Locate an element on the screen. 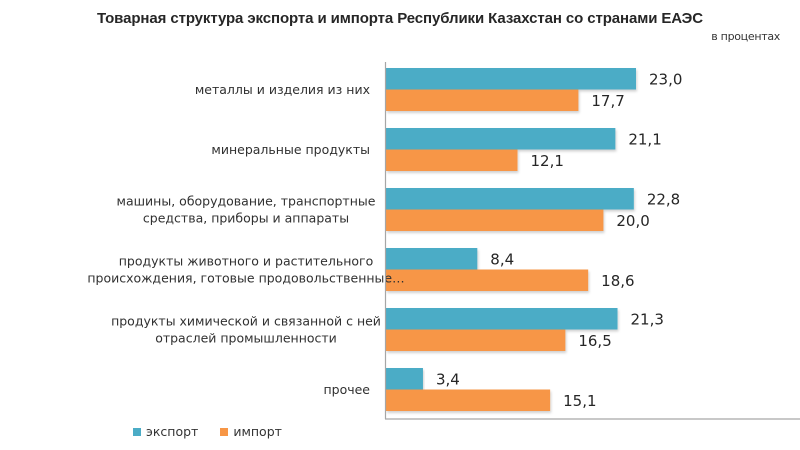 This screenshot has height=450, width=800. export-value-label: 21,1 is located at coordinates (644, 139).